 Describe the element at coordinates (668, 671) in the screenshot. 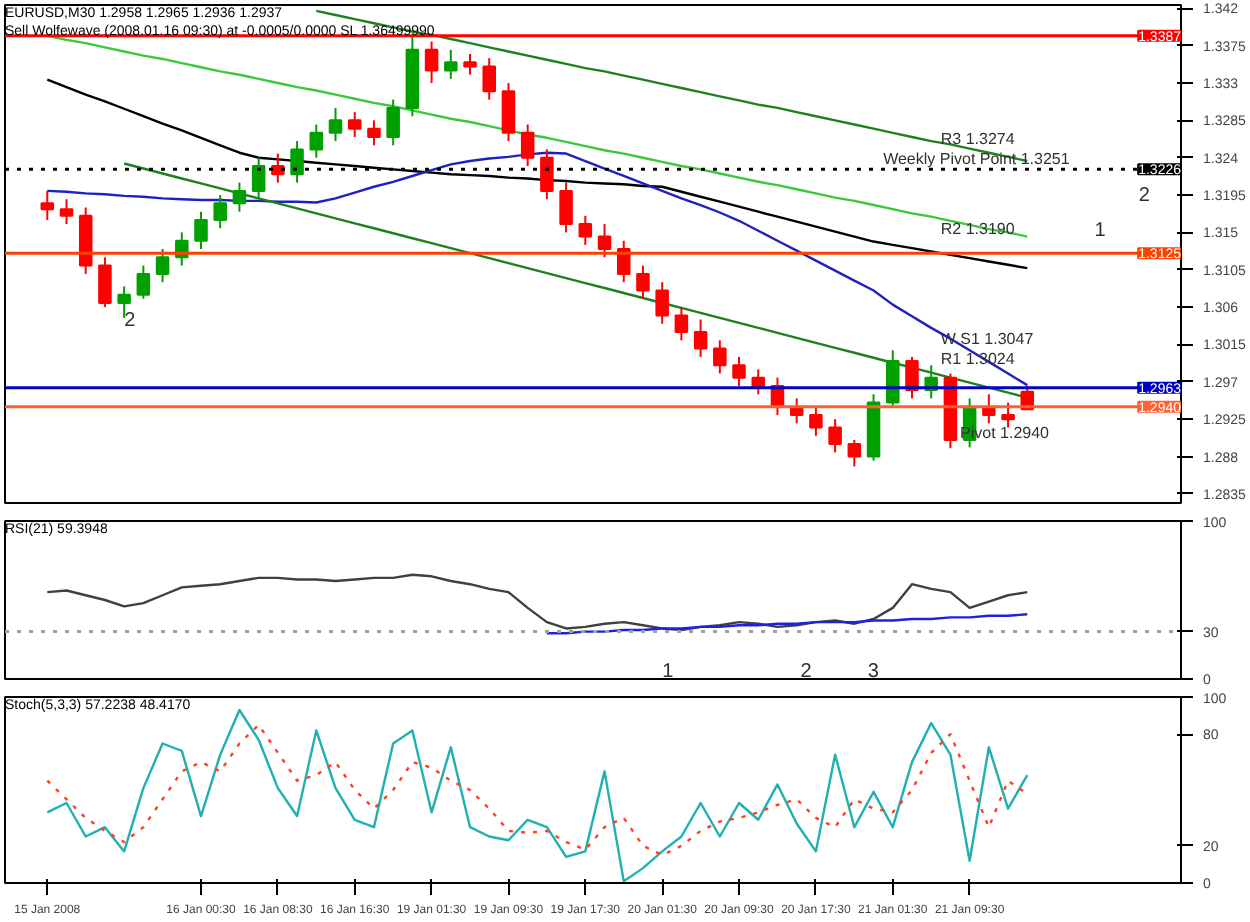

I see `annotation: 1` at that location.